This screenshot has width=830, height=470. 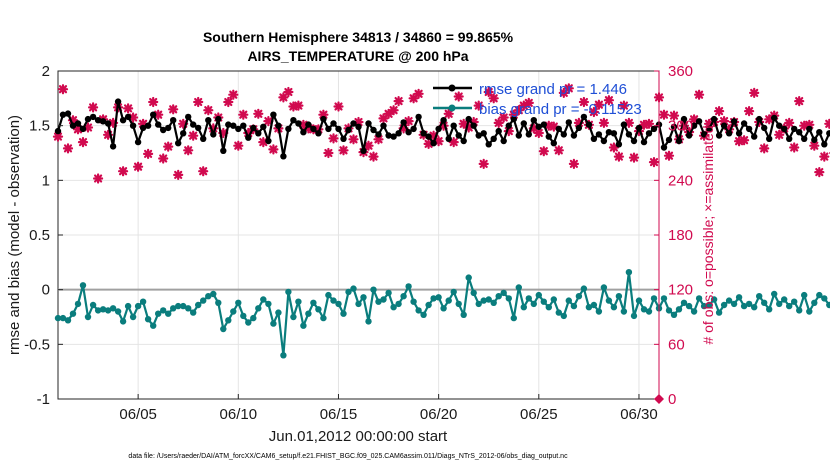 What do you see at coordinates (672, 399) in the screenshot?
I see `y-right-tick-label: 0` at bounding box center [672, 399].